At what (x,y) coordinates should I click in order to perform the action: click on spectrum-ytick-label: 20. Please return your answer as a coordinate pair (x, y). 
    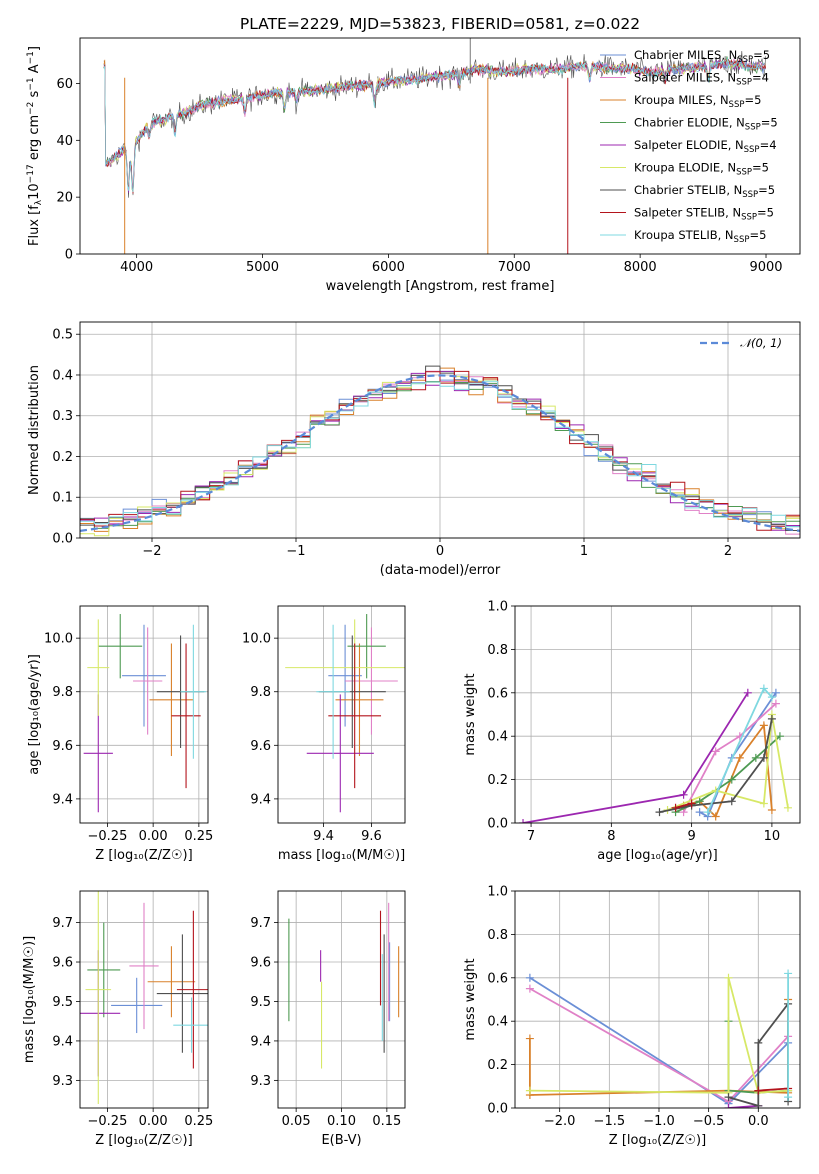
    Looking at the image, I should click on (64, 198).